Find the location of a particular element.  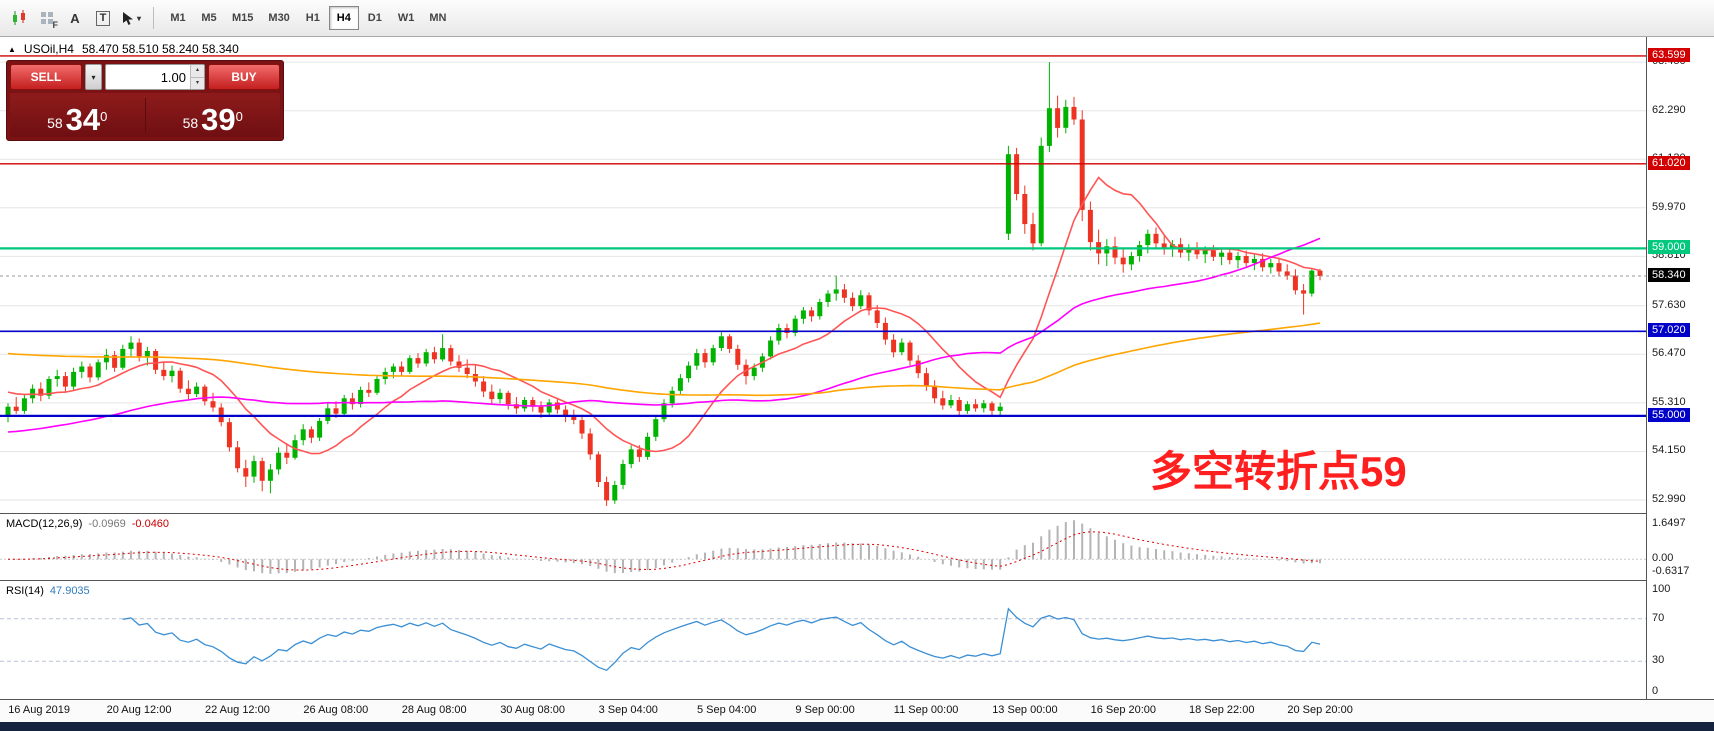

text-label-tool-button: A is located at coordinates (75, 18).